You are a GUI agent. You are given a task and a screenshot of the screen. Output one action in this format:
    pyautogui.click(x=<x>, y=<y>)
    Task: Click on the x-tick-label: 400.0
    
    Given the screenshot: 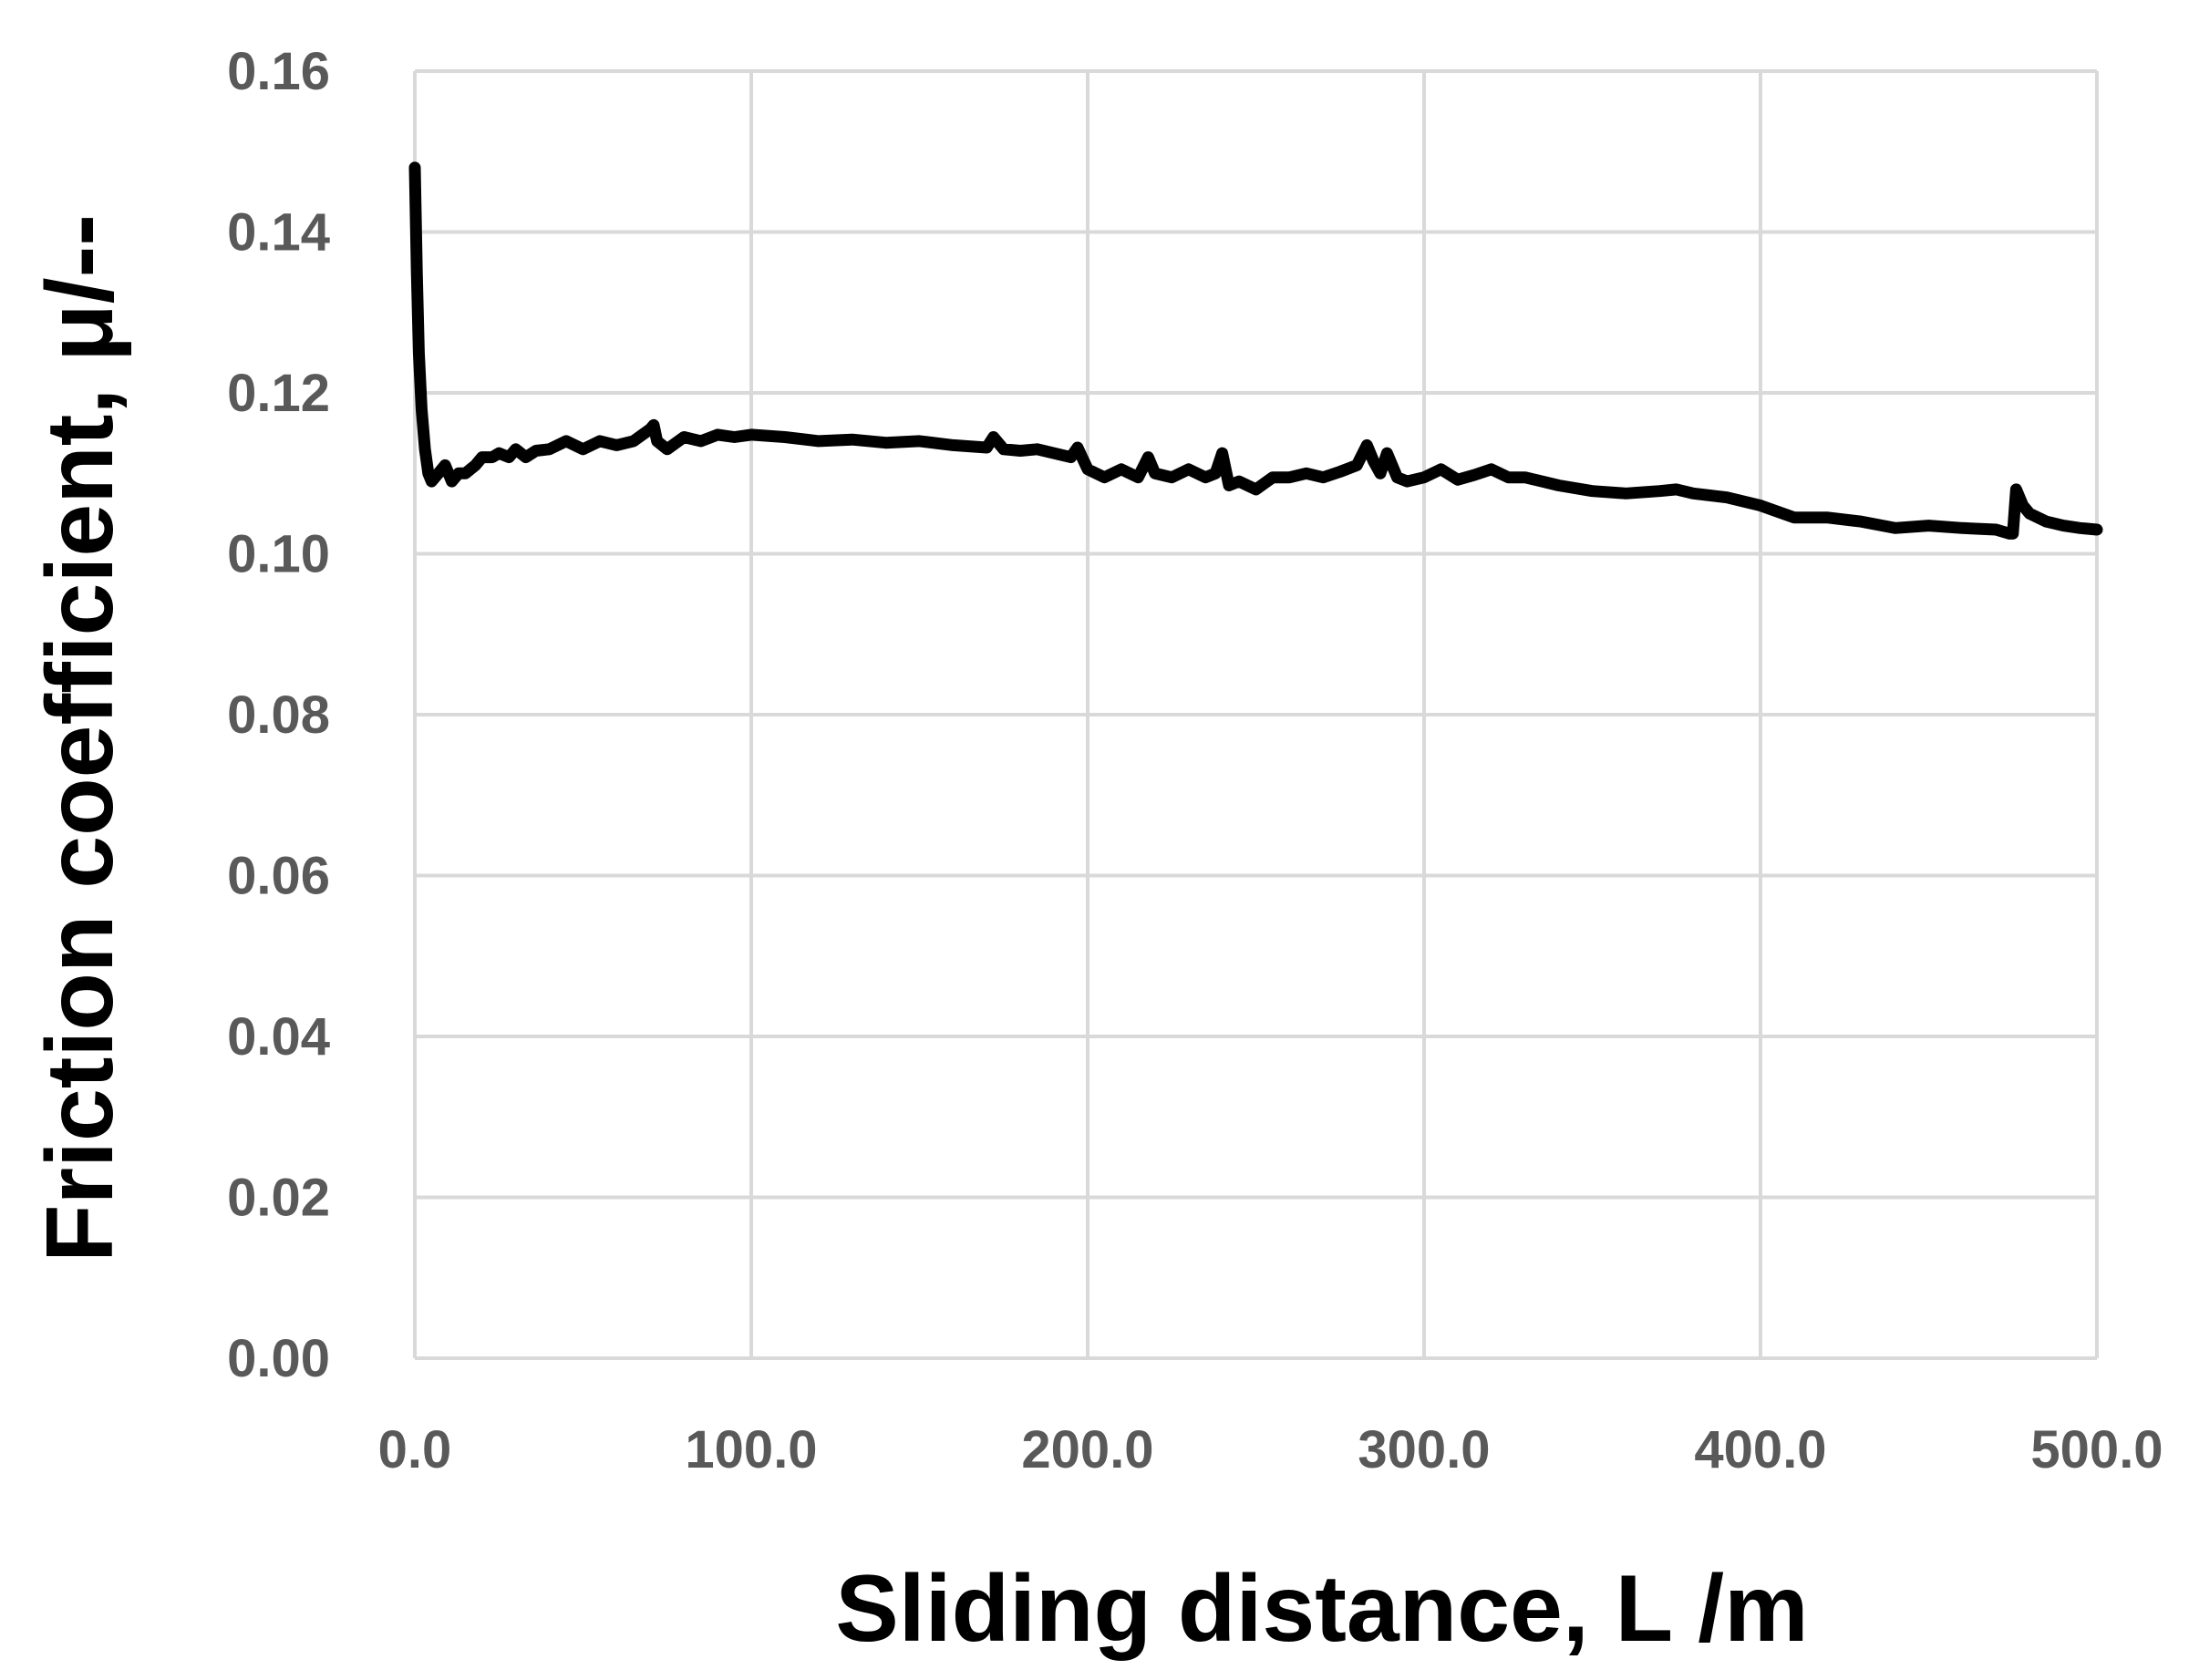 What is the action you would take?
    pyautogui.click(x=1760, y=1450)
    